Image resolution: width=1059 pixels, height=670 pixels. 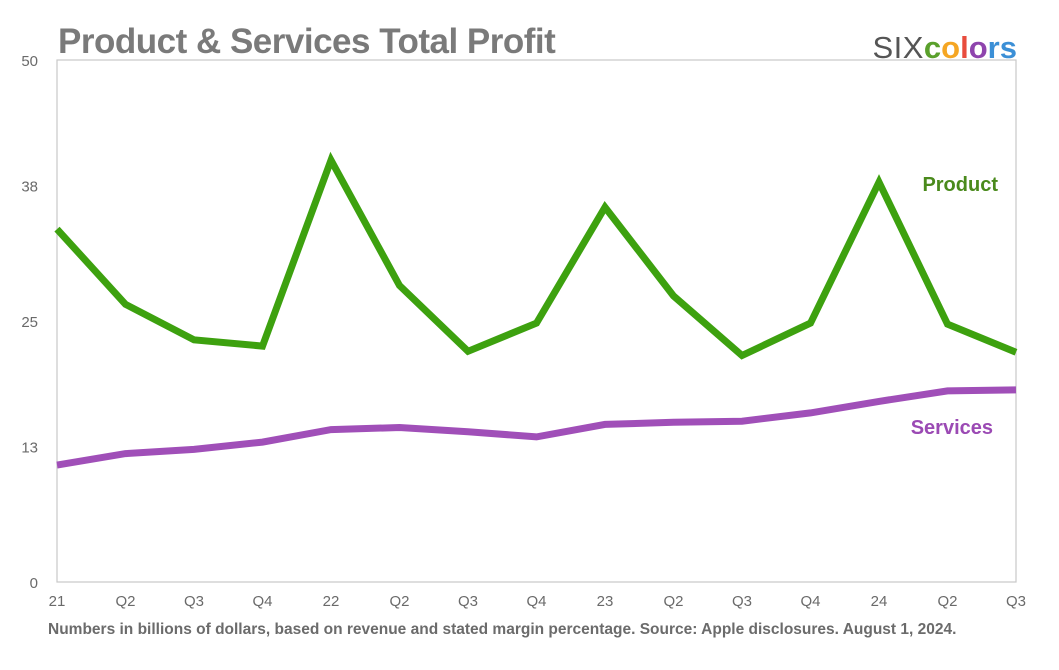 I want to click on logo-colors-text: colors, so click(x=970, y=47).